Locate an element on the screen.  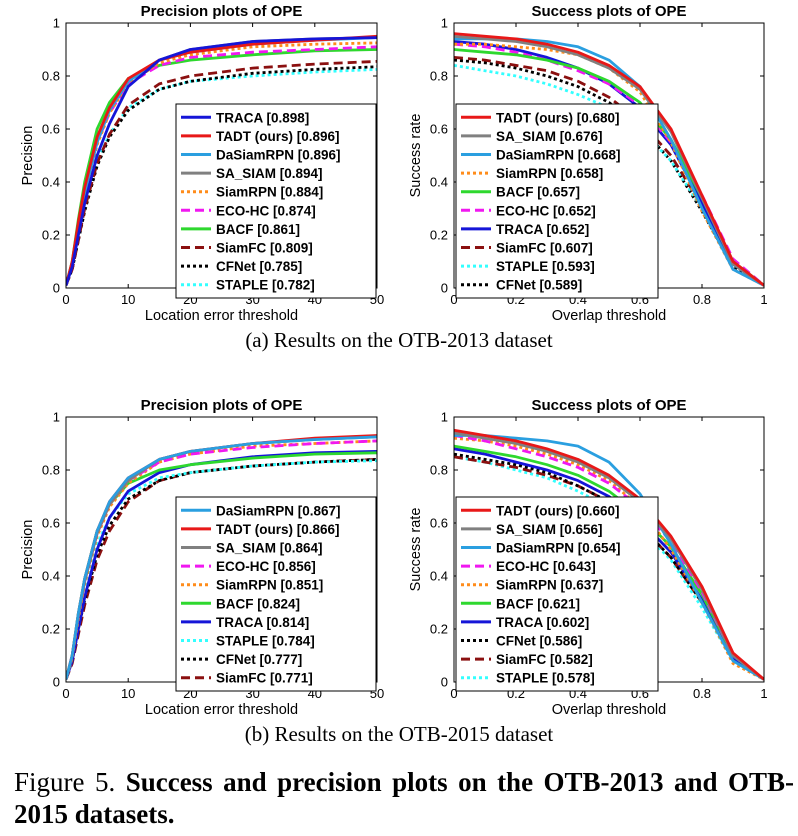
legend-entry: SiamFC [0.607] is located at coordinates (544, 248).